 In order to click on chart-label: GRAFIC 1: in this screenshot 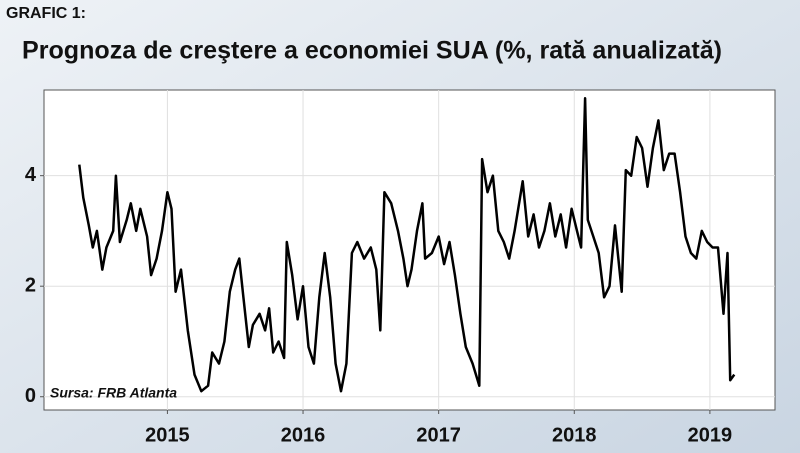, I will do `click(46, 13)`.